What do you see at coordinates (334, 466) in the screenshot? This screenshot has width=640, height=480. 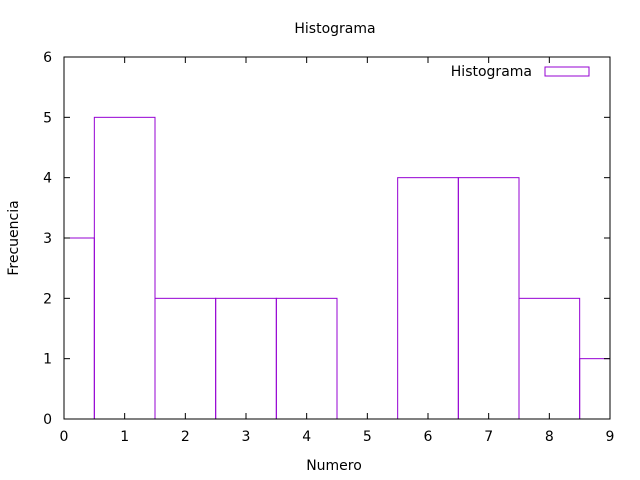 I see `x-axis-label: Numero` at bounding box center [334, 466].